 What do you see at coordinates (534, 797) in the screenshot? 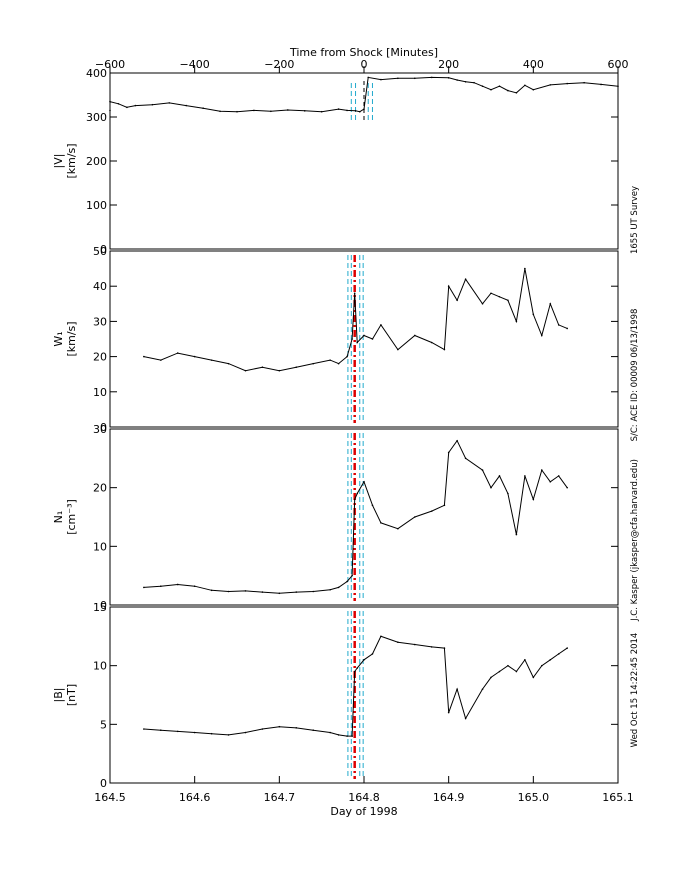
I see `bottom-axis-tick-label: 165.0` at bounding box center [534, 797].